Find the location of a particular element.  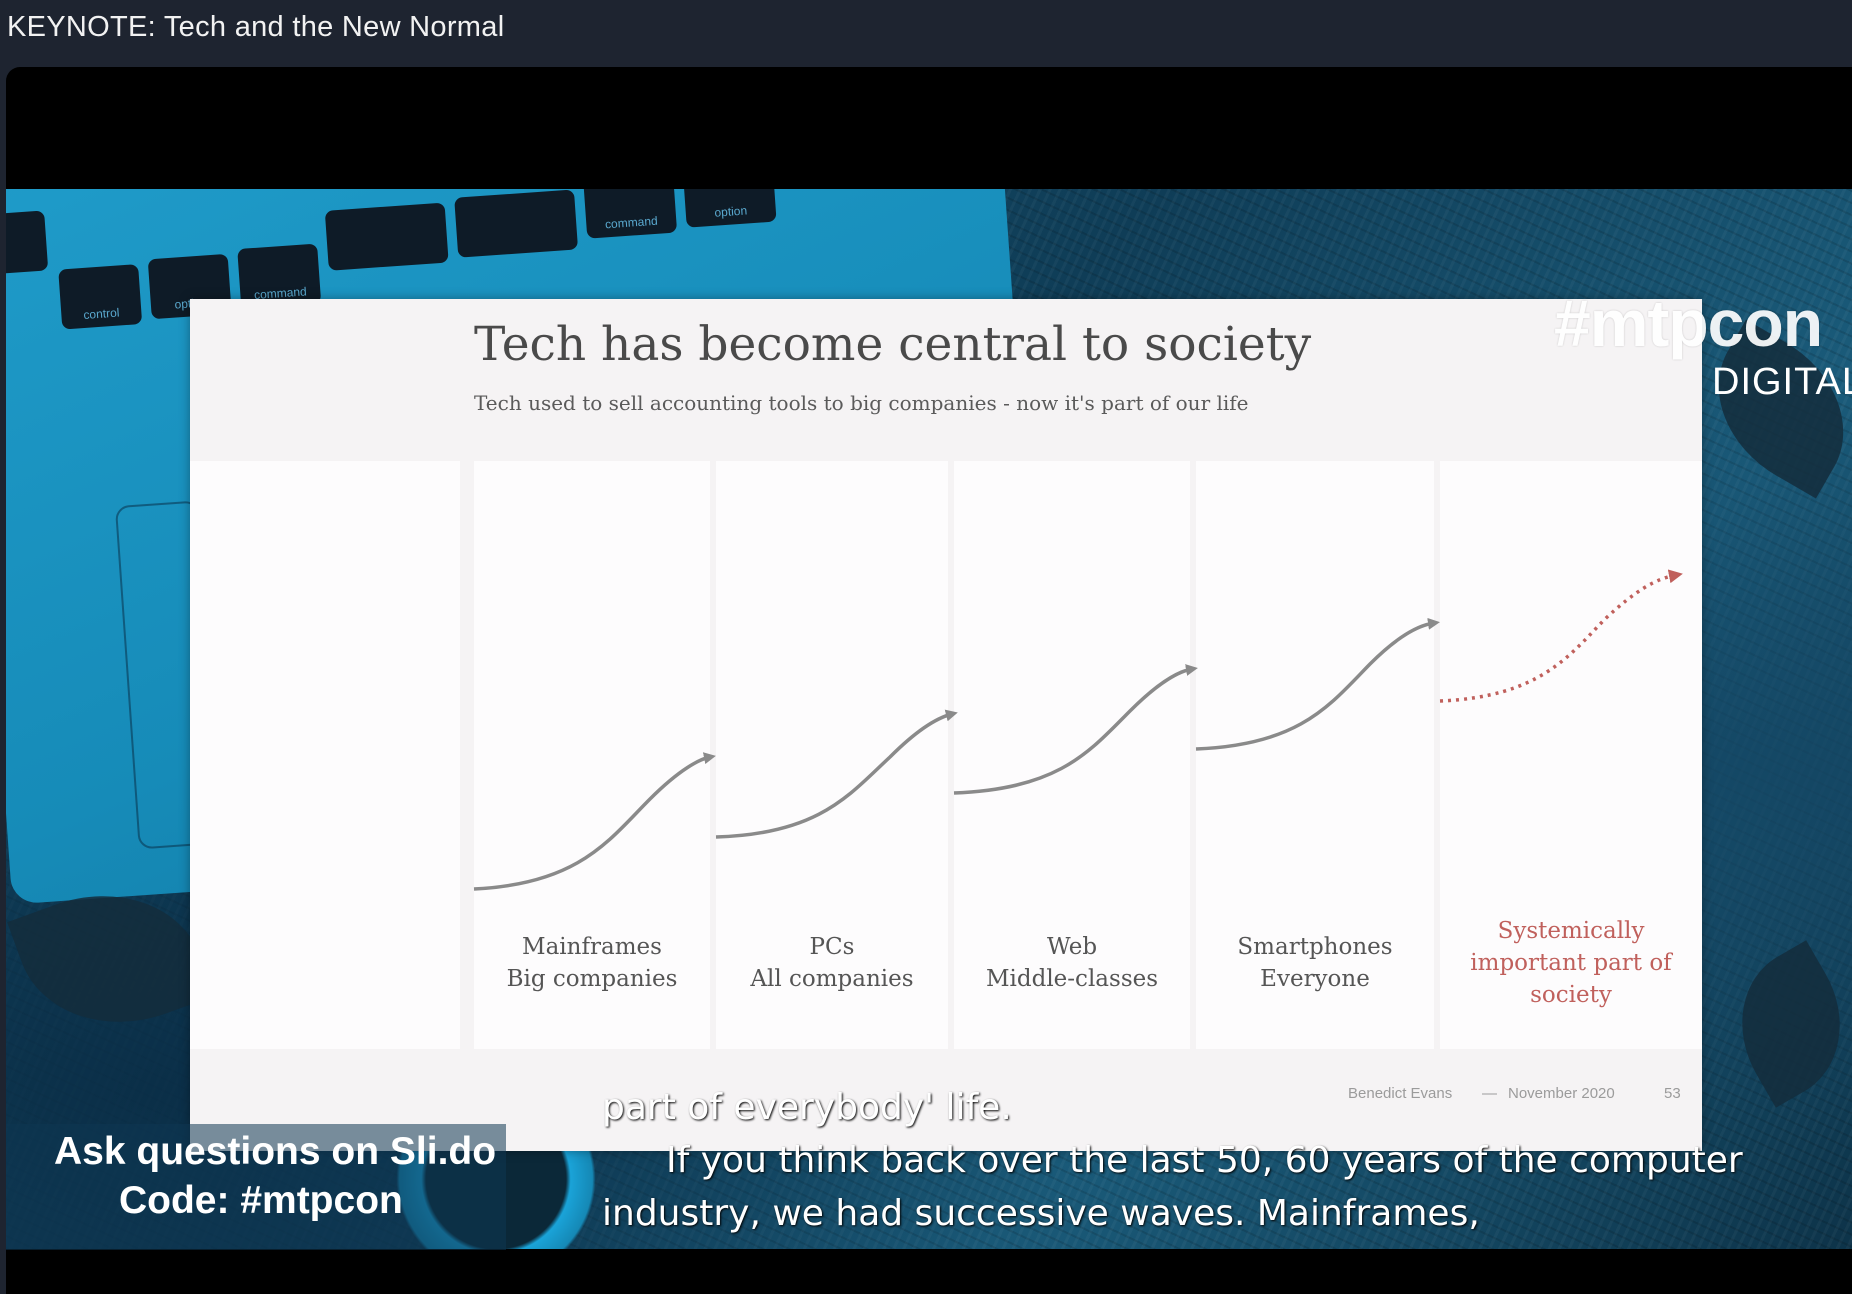

stage-future-line: important part of is located at coordinates (1571, 963).